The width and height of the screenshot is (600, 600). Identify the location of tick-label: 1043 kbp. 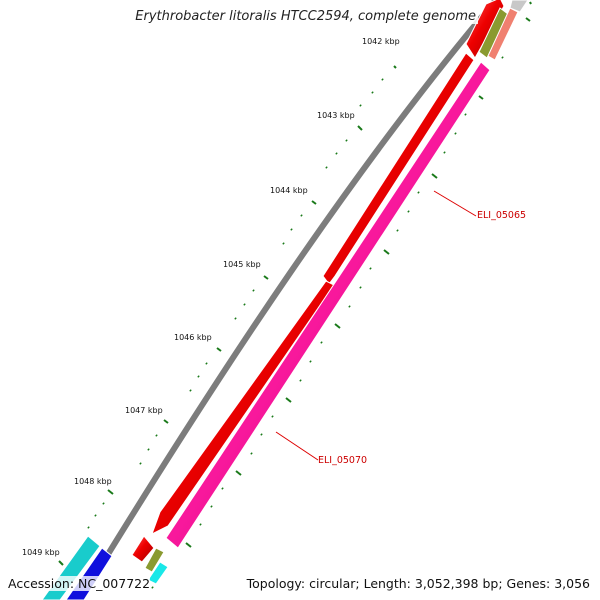
(336, 115).